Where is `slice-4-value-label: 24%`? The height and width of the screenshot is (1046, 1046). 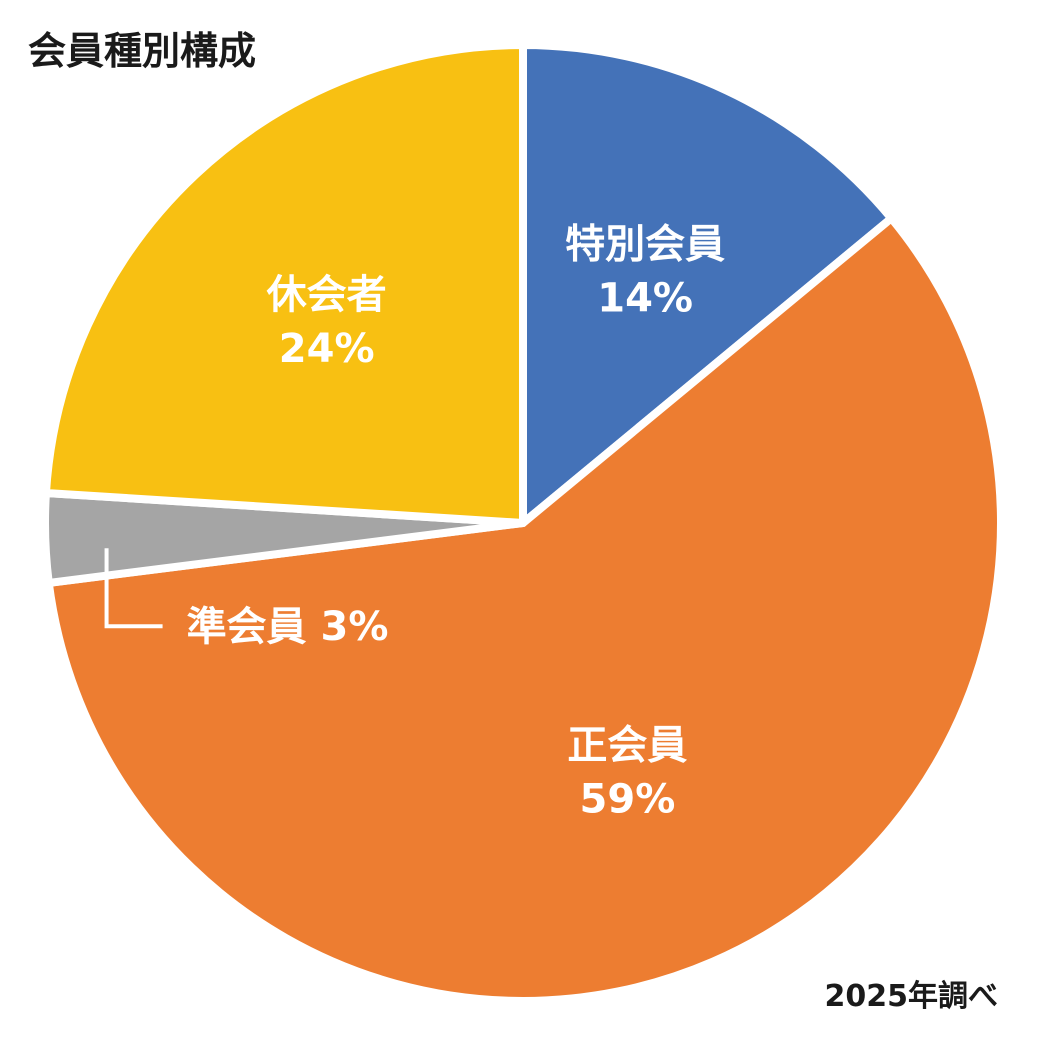 slice-4-value-label: 24% is located at coordinates (327, 349).